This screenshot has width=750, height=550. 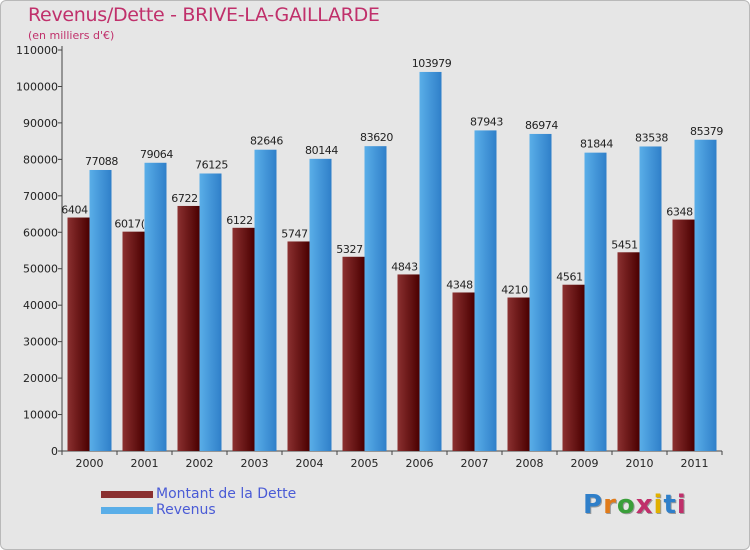 What do you see at coordinates (541, 125) in the screenshot?
I see `data-label-revenus-2008: 86974` at bounding box center [541, 125].